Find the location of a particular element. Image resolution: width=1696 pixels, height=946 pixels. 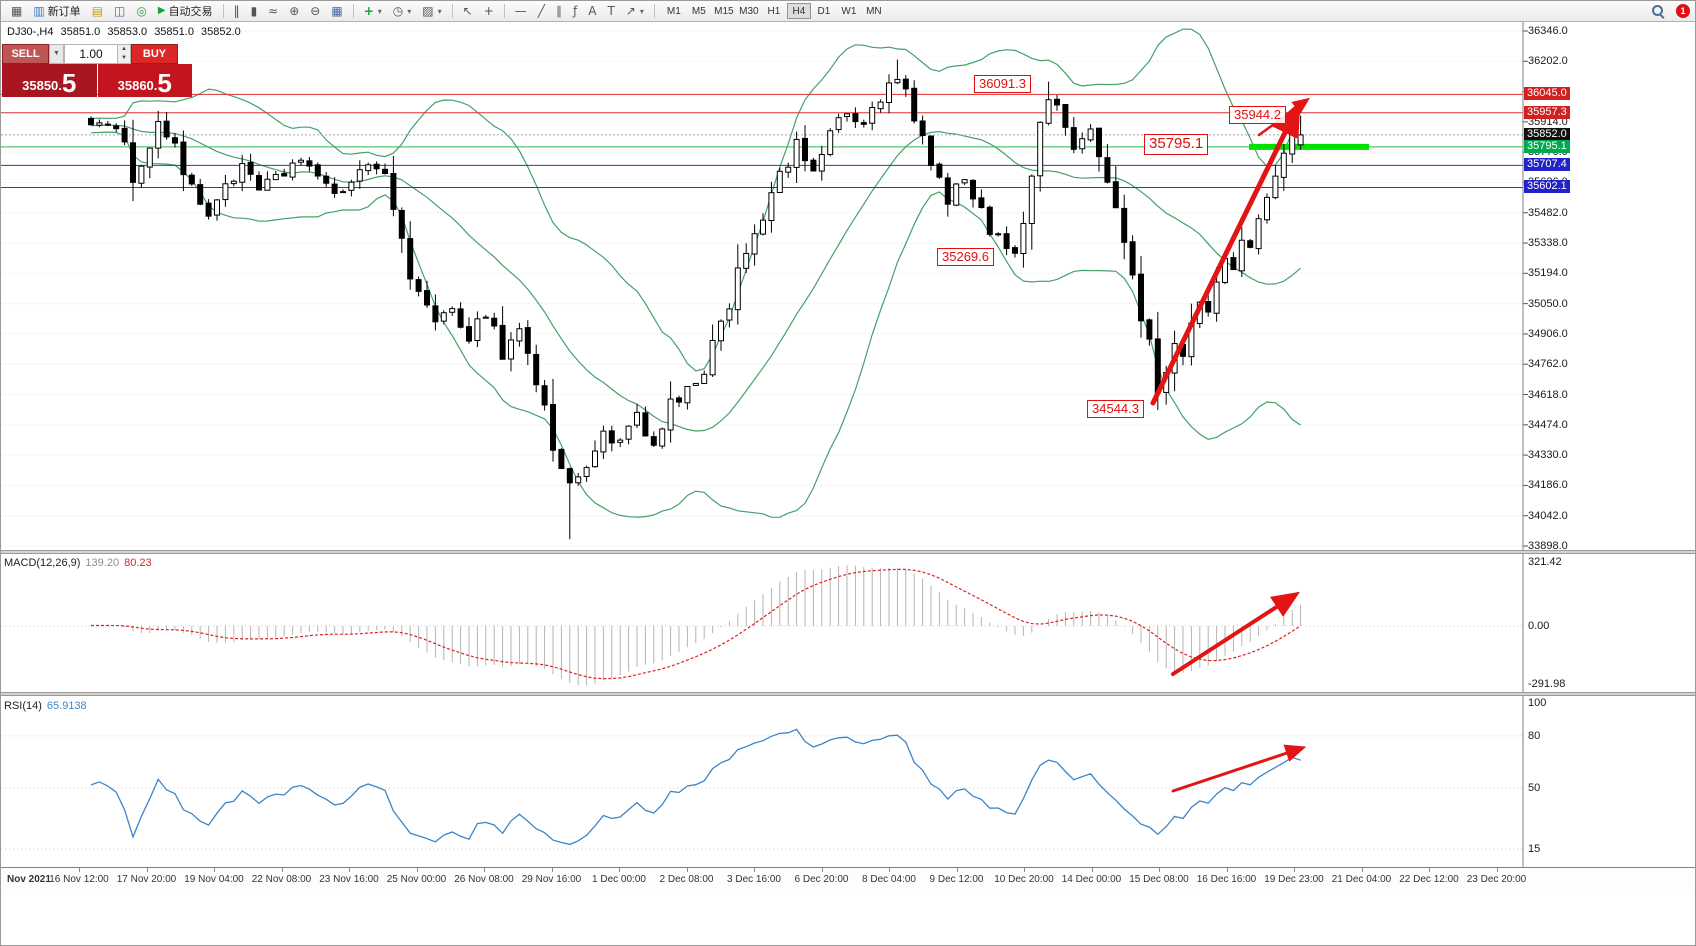

price-scale-label: 33898.0 is located at coordinates (1548, 546).